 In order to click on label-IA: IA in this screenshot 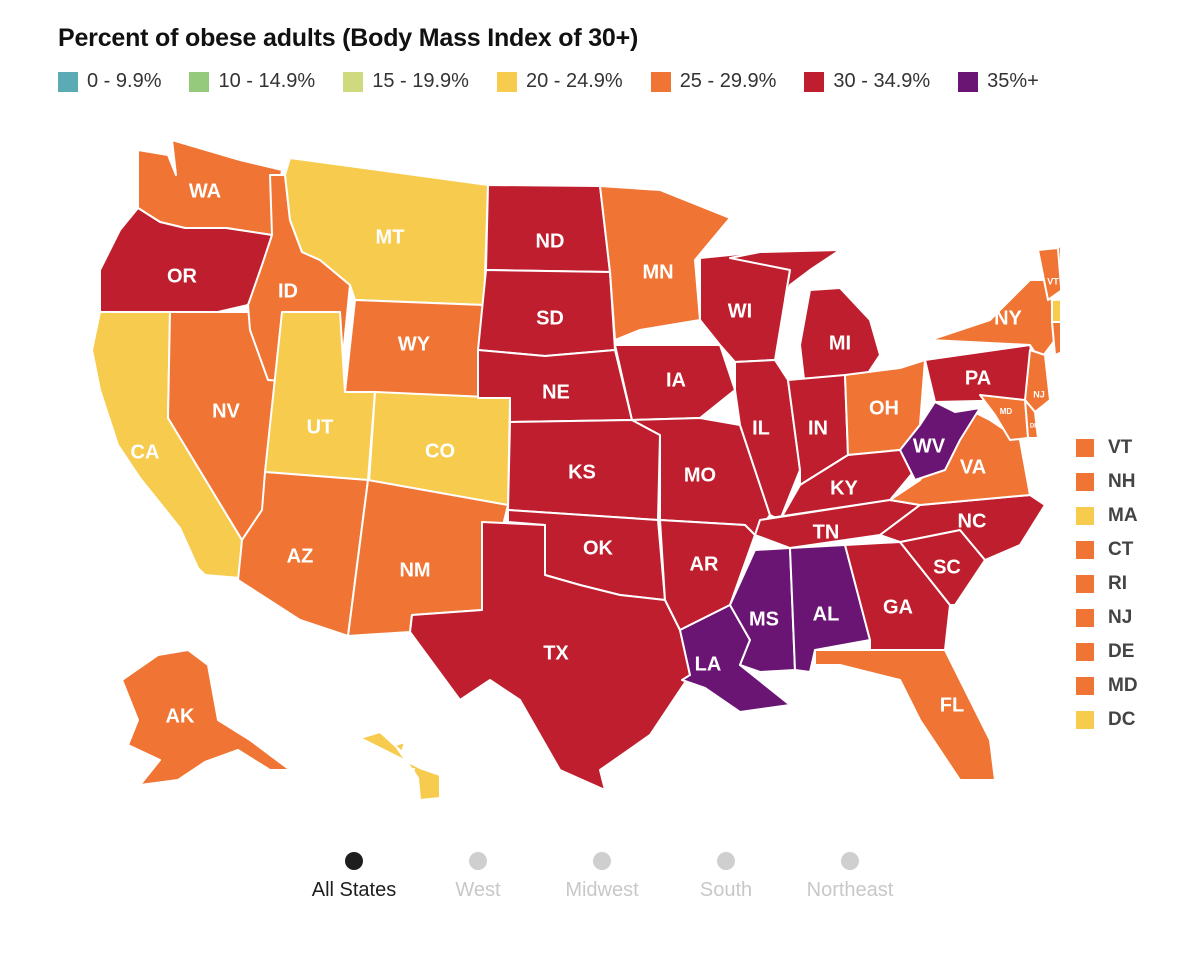, I will do `click(676, 380)`.